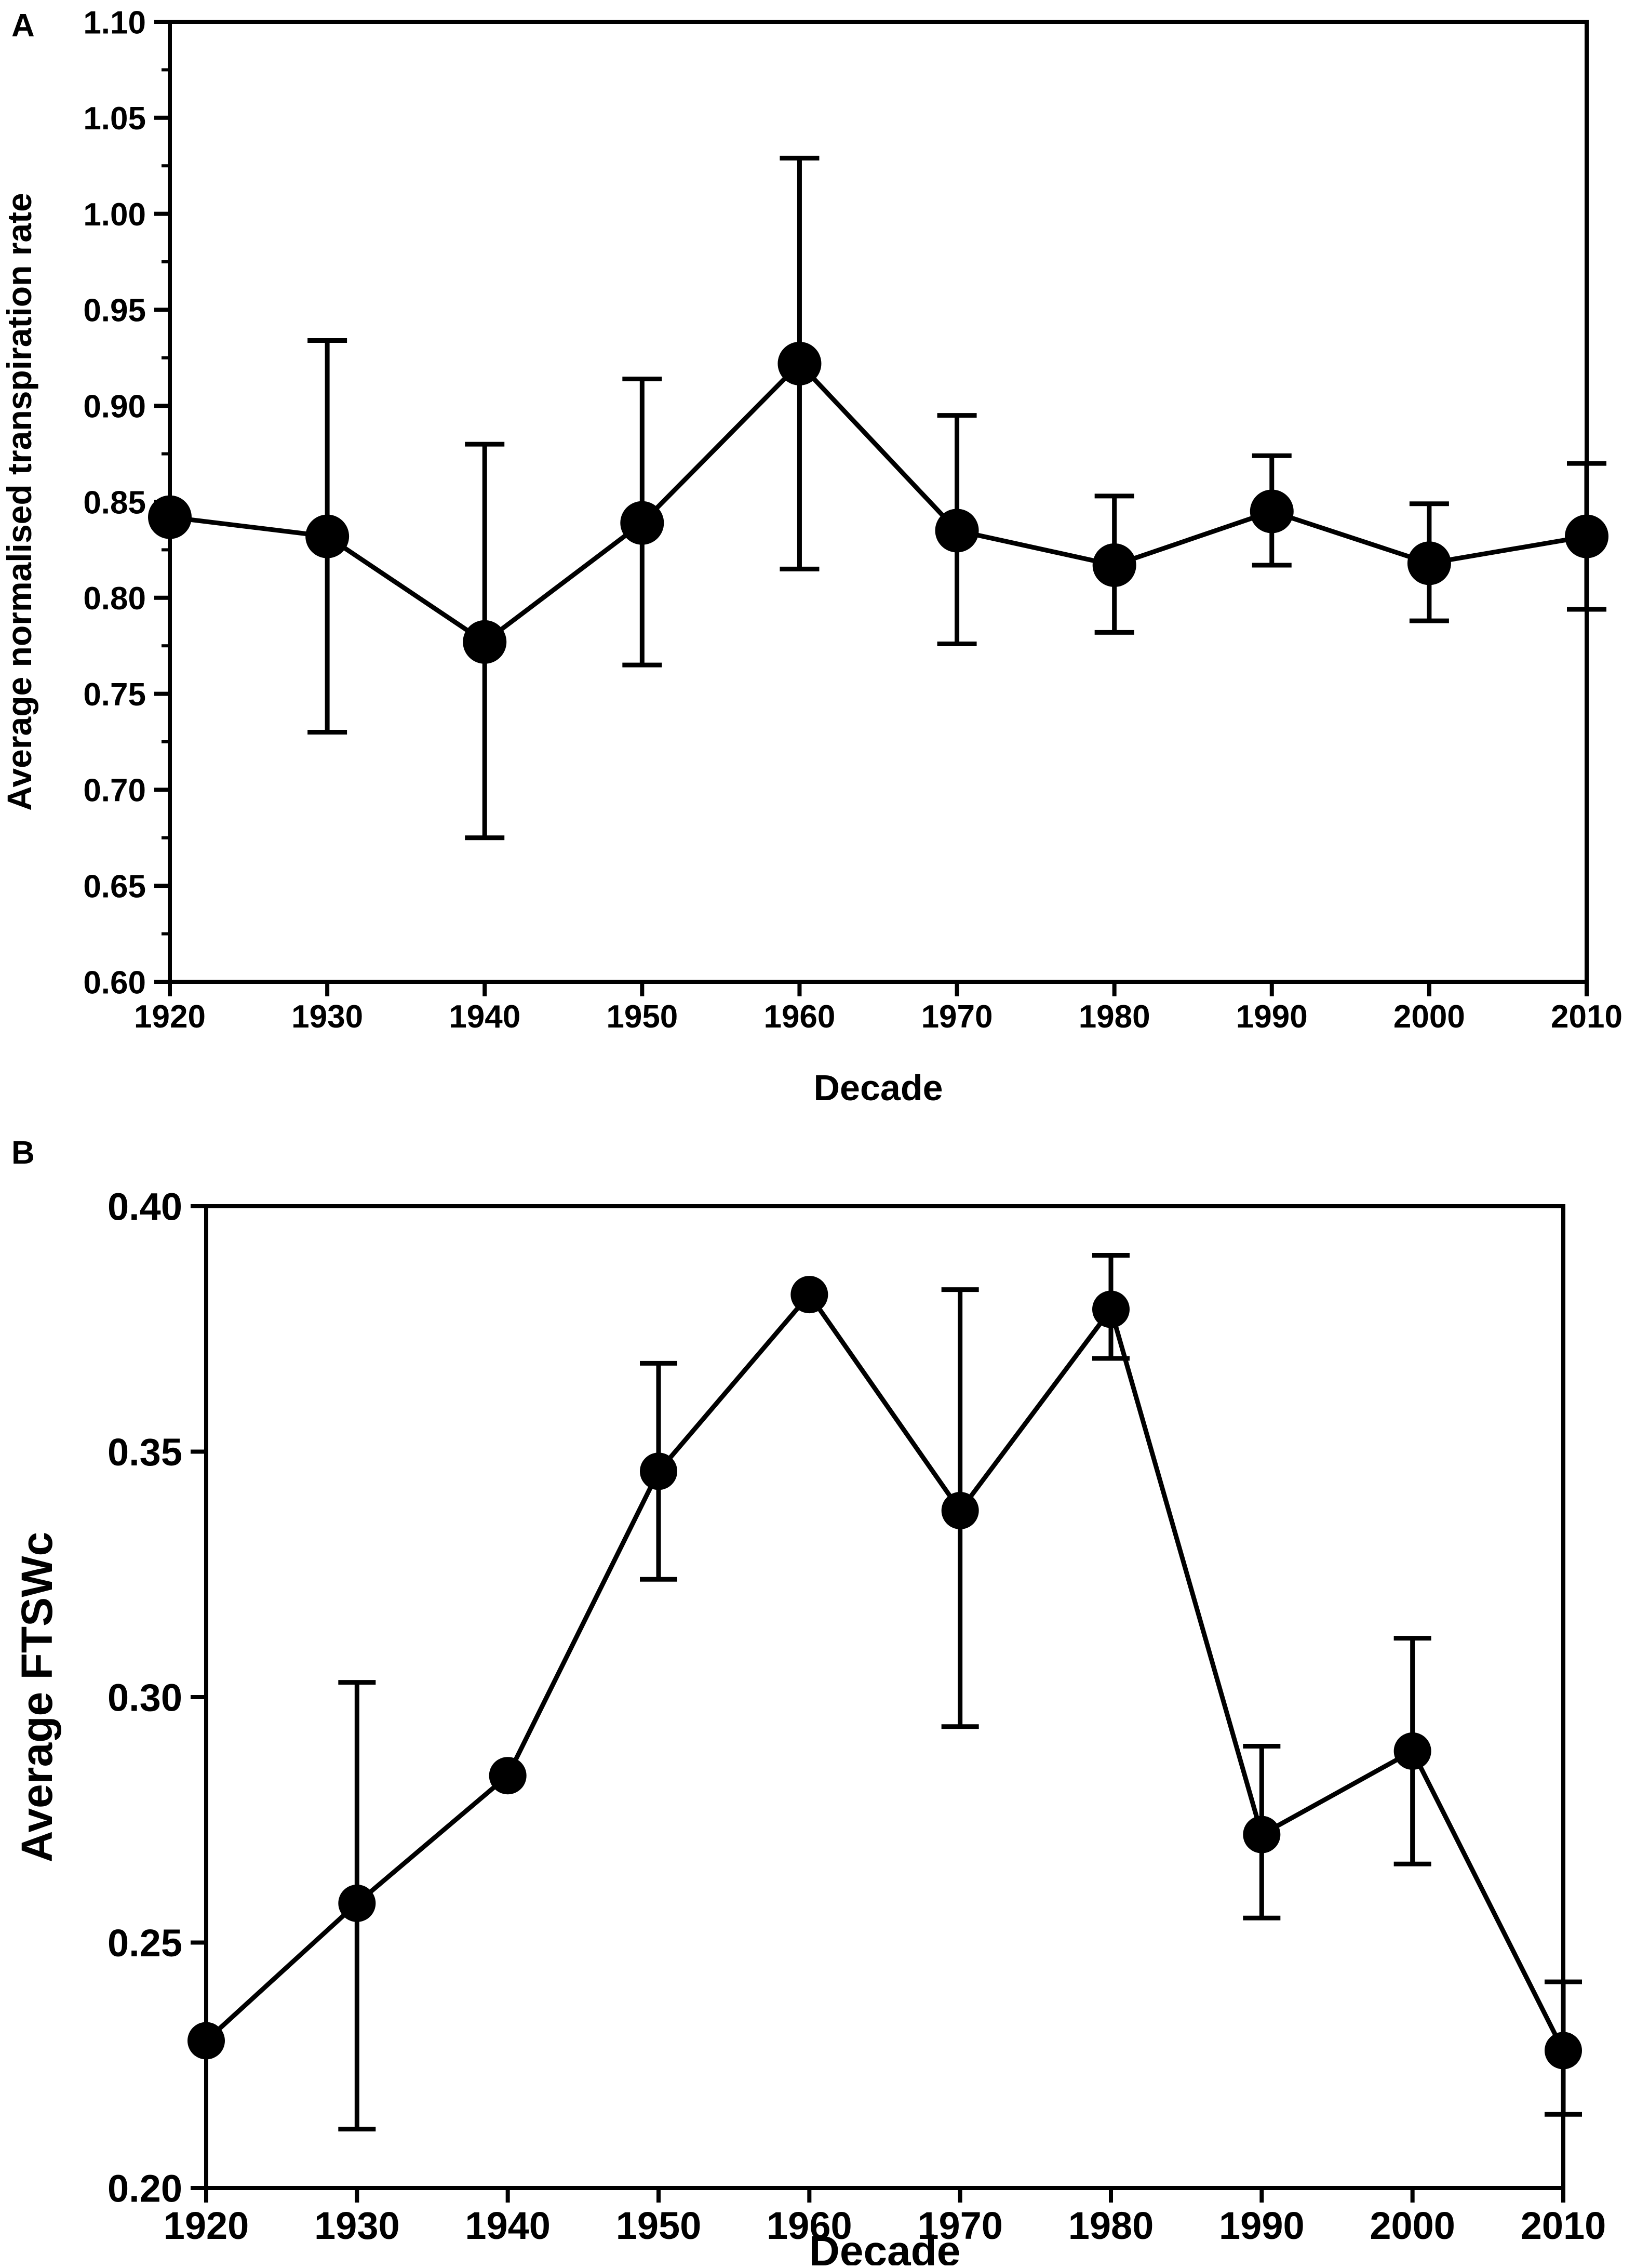 This screenshot has height=2268, width=1636. I want to click on y-tick-label: 0.90, so click(115, 407).